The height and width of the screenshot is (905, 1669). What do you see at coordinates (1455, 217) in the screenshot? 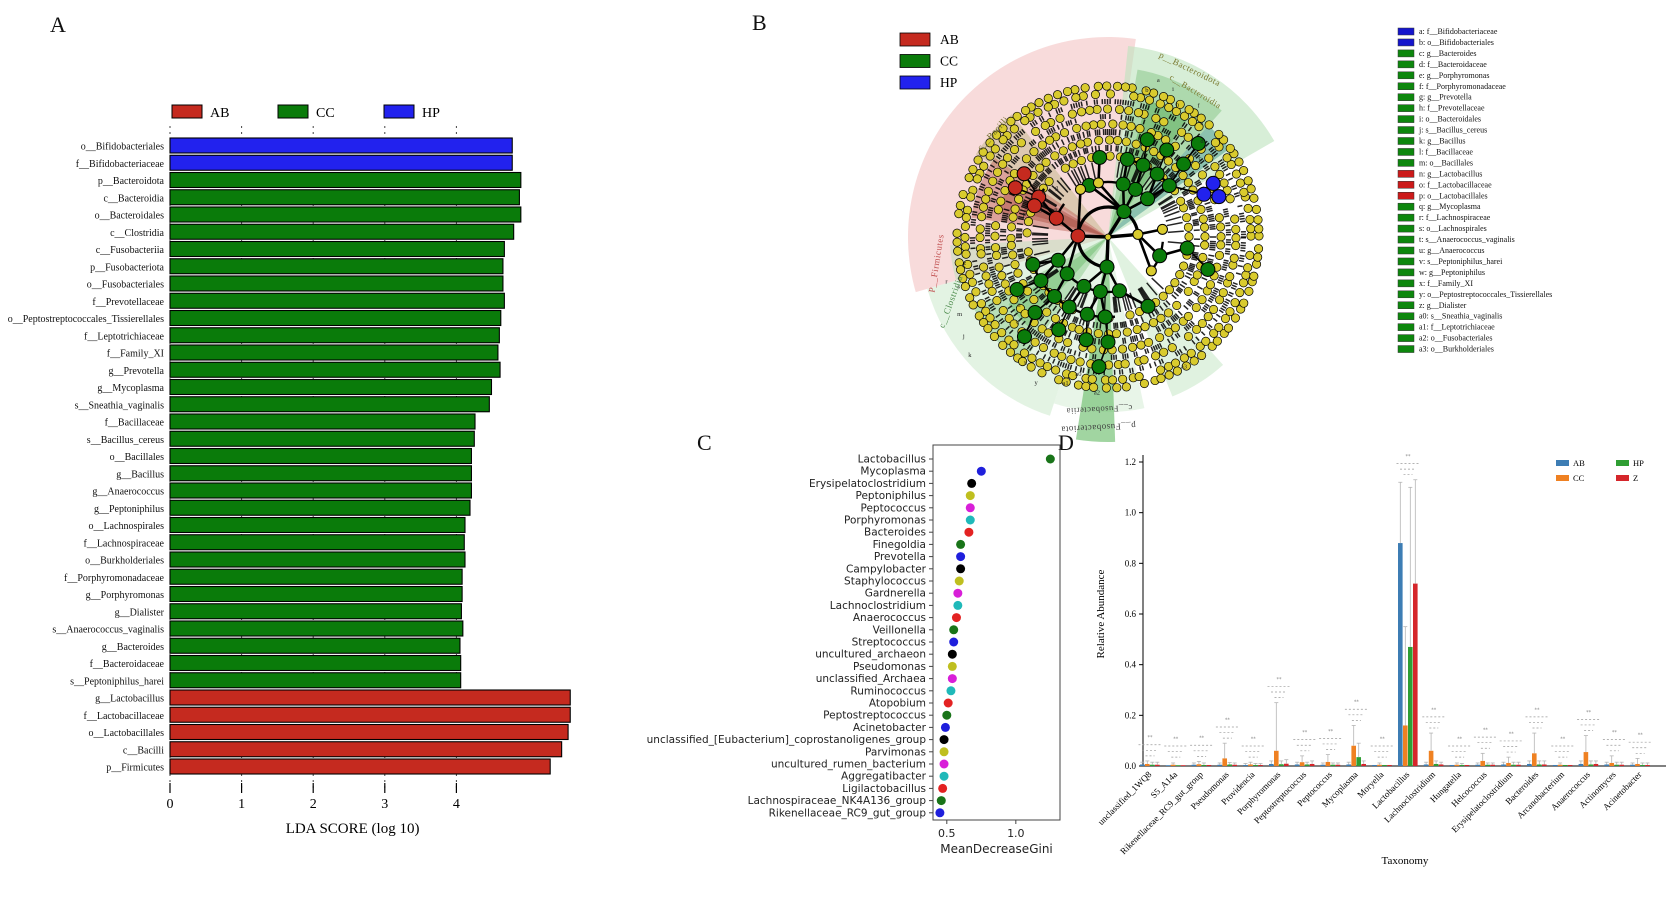
I see `svg-text: r: f__Lachnospiraceae` at bounding box center [1455, 217].